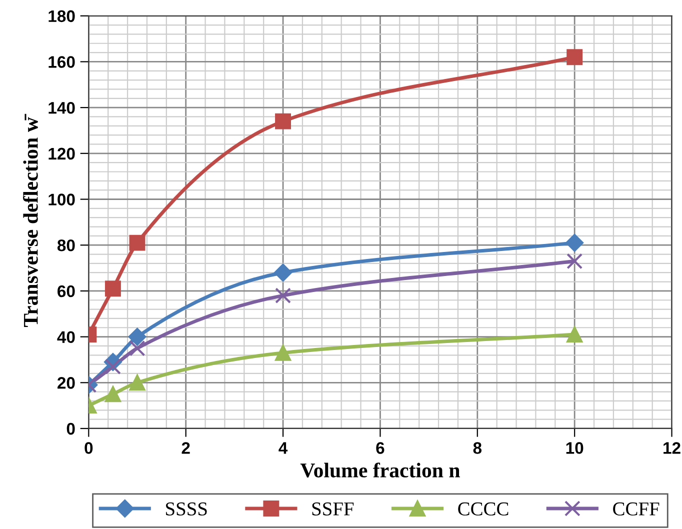 This screenshot has width=682, height=529. I want to click on y-tick-label: 180, so click(61, 16).